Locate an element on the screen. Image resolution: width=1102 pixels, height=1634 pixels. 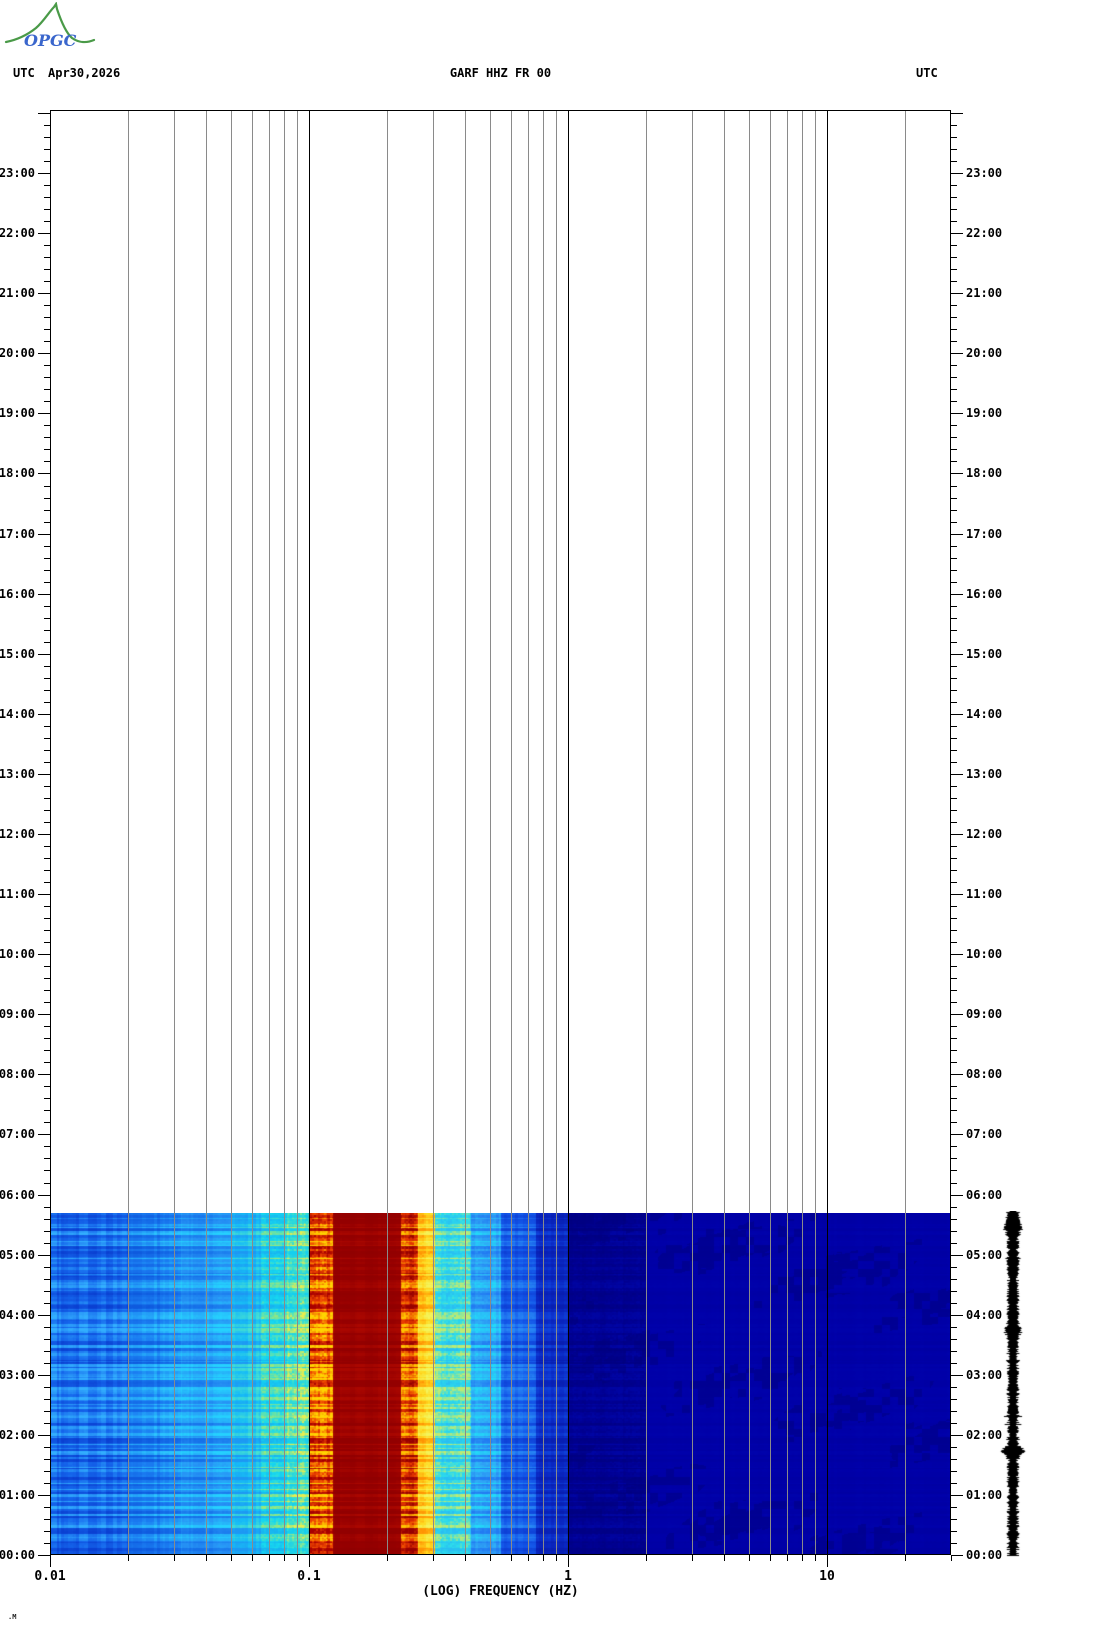
time-label: 20:00 is located at coordinates (984, 353).